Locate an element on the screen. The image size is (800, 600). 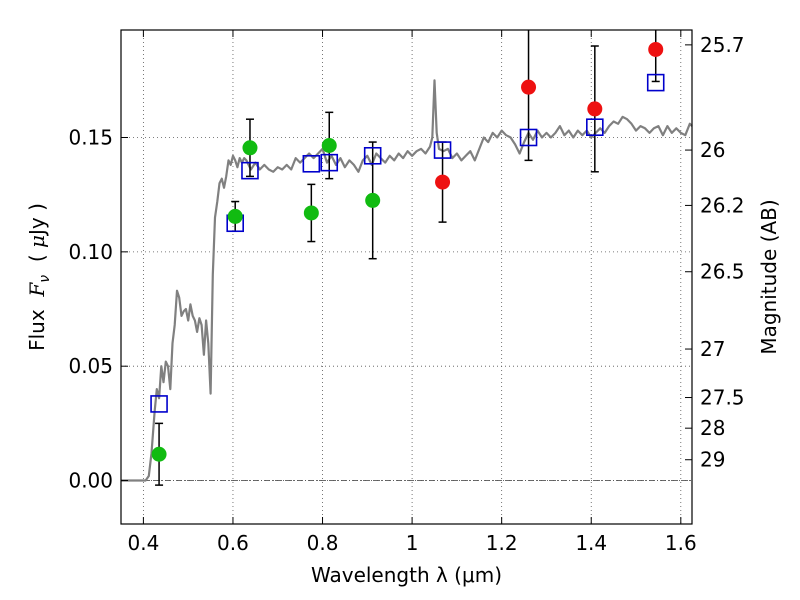
x-tick-label: 0.8 is located at coordinates (323, 543).